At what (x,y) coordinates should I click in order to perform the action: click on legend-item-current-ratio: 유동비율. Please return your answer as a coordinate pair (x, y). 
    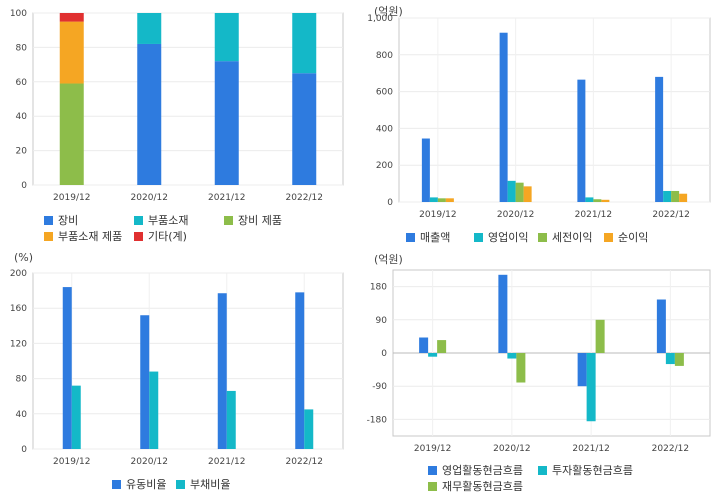
    Looking at the image, I should click on (139, 484).